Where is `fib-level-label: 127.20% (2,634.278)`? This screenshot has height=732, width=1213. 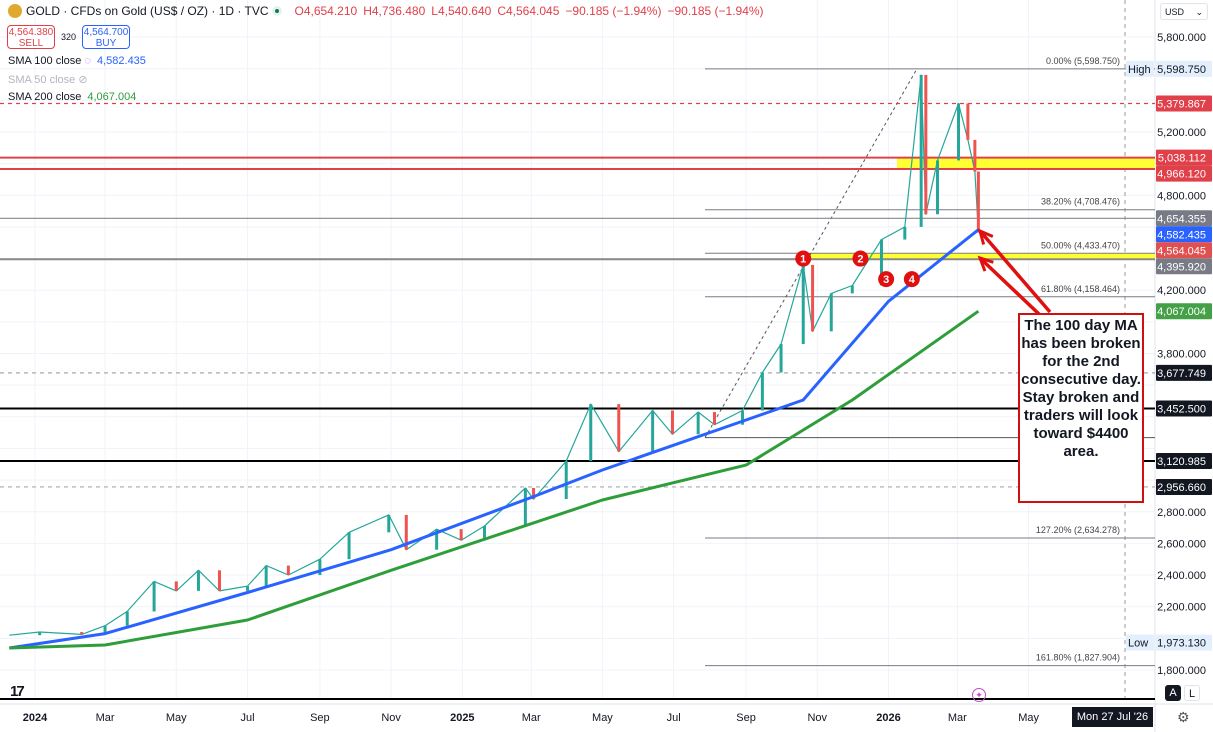 fib-level-label: 127.20% (2,634.278) is located at coordinates (1078, 530).